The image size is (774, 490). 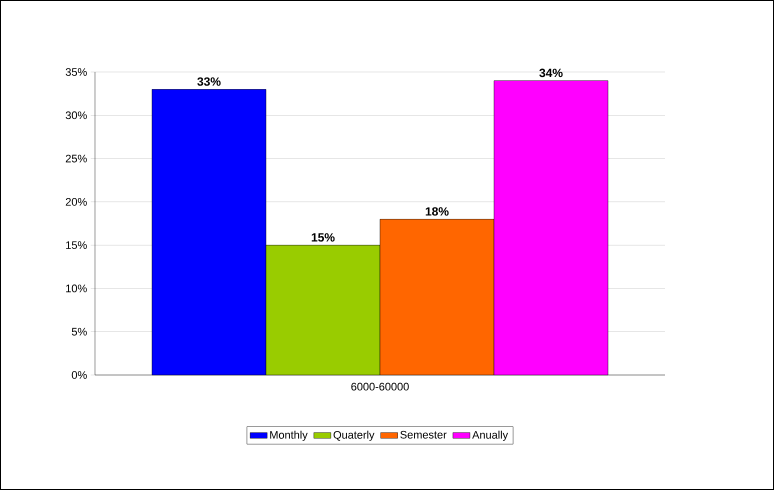 What do you see at coordinates (76, 158) in the screenshot?
I see `y-tick-label: 25%` at bounding box center [76, 158].